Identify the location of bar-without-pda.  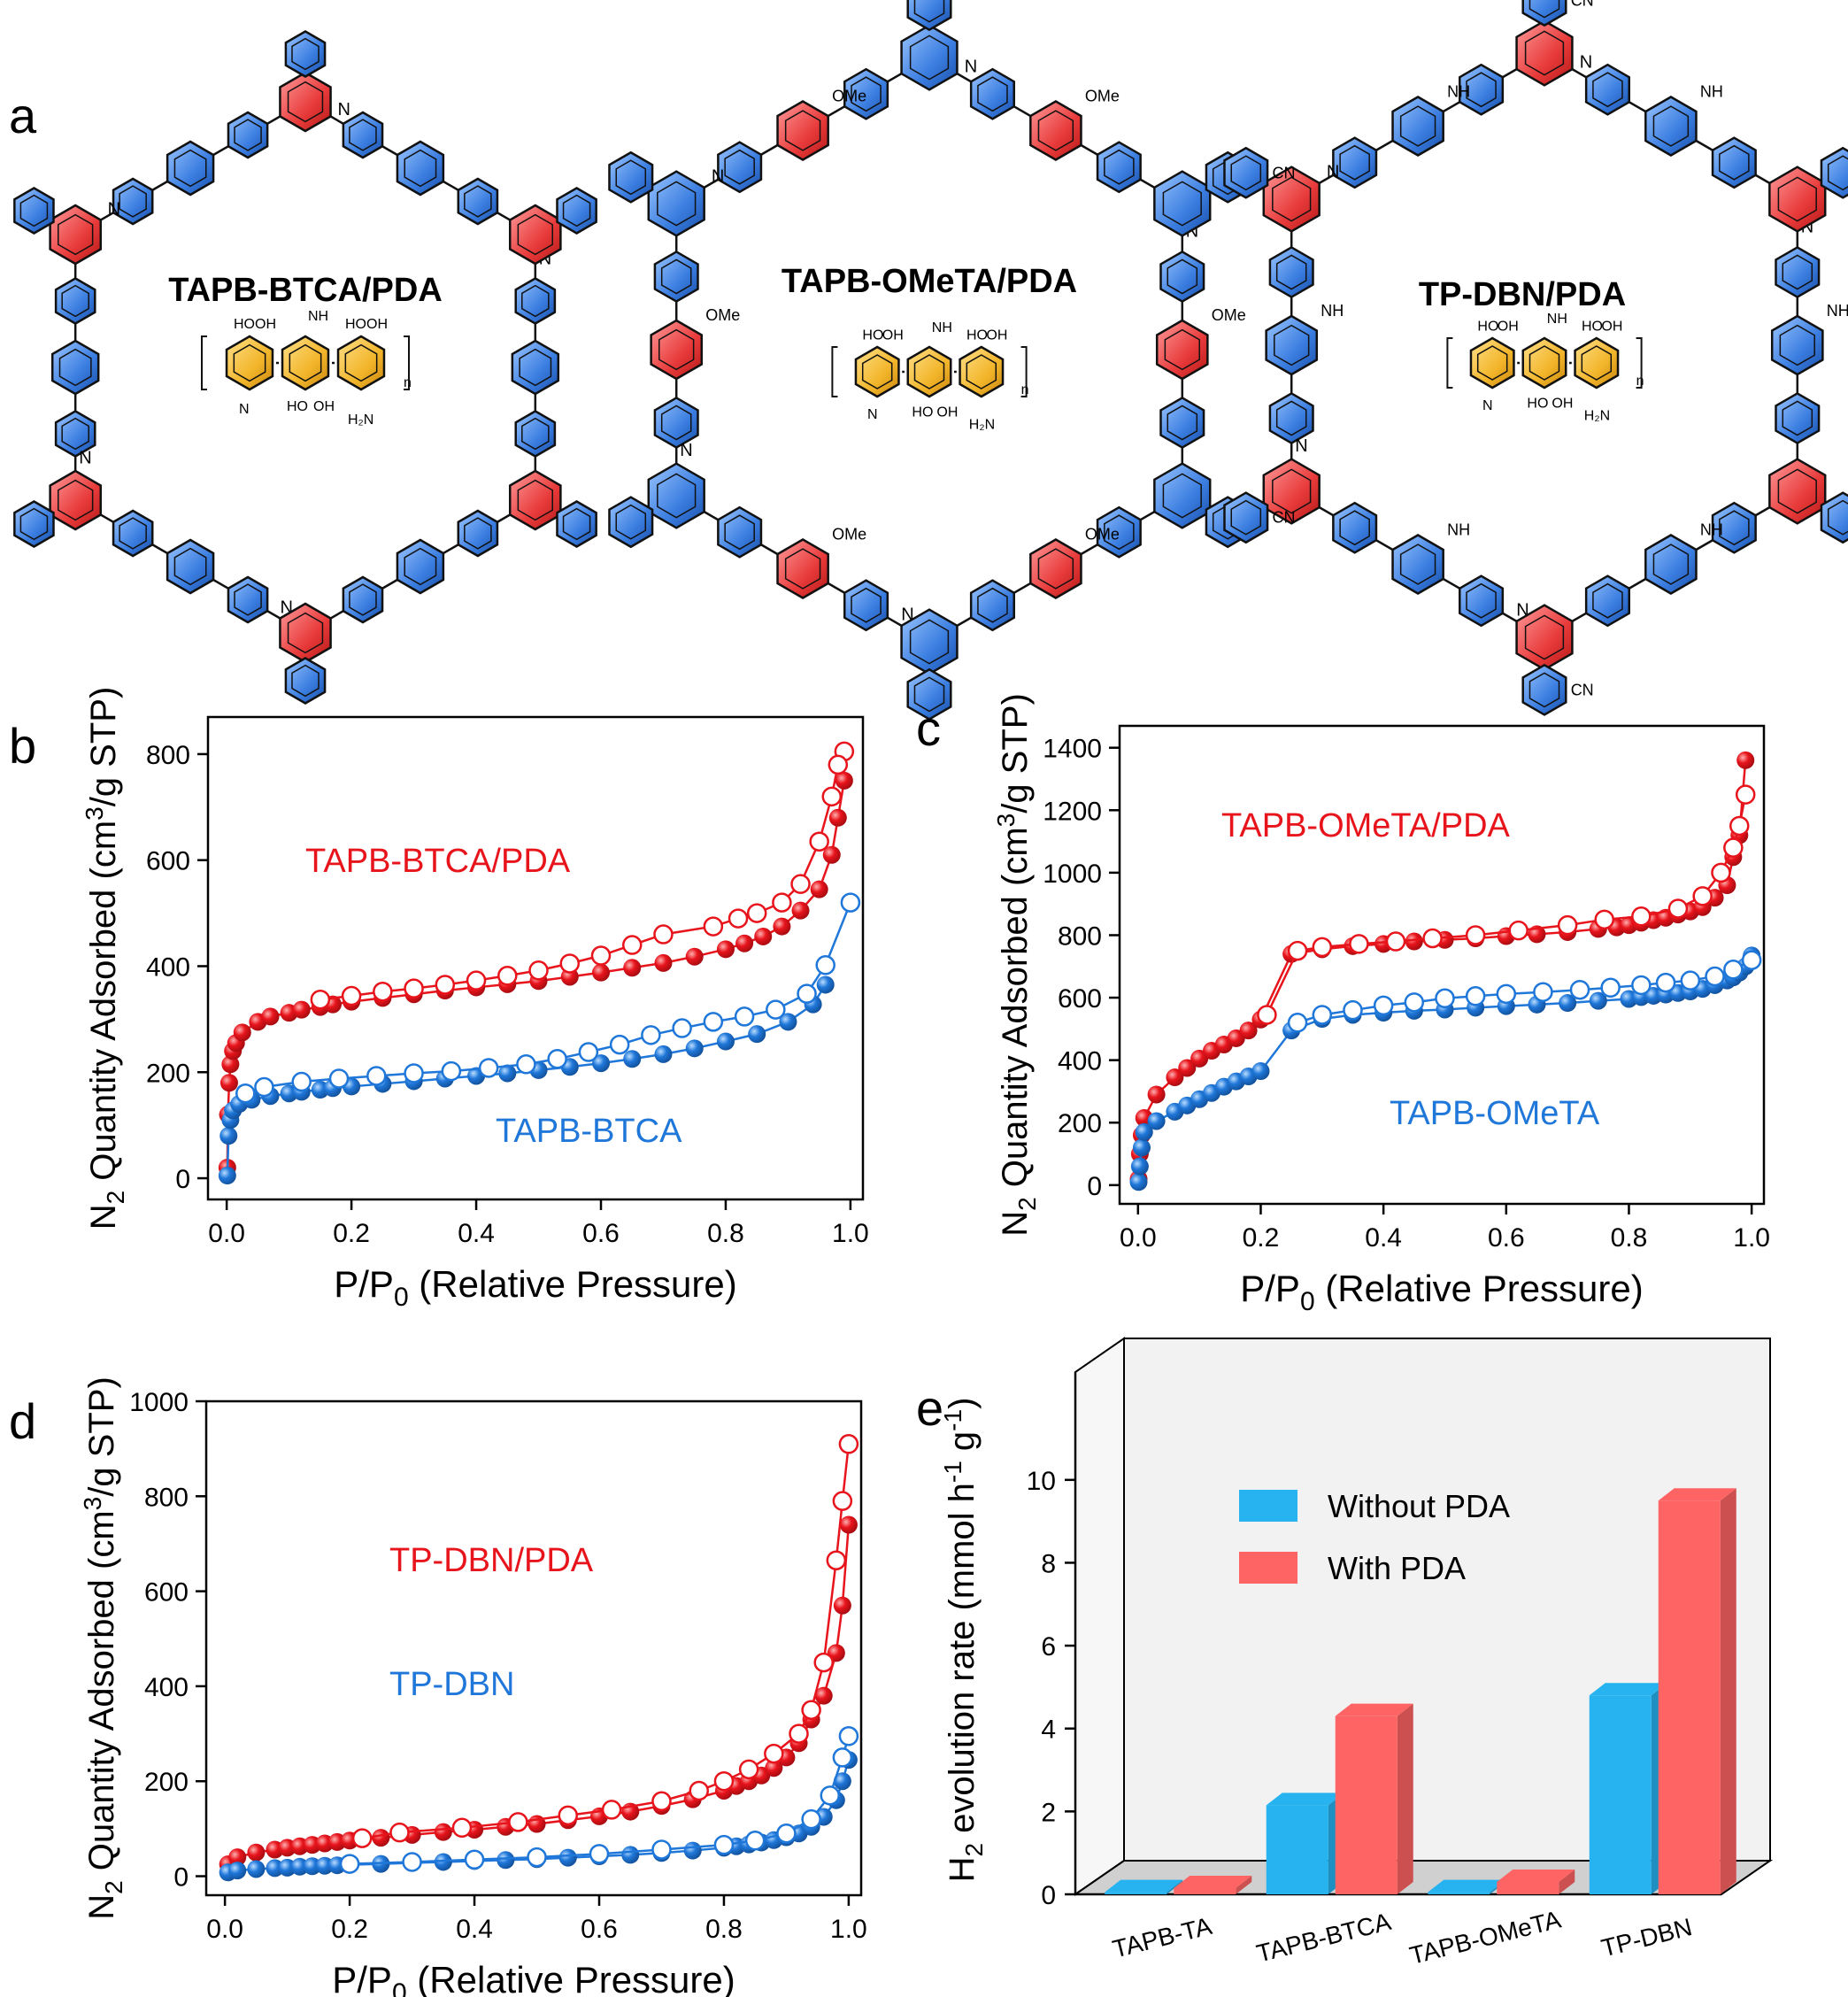
(1136, 1893).